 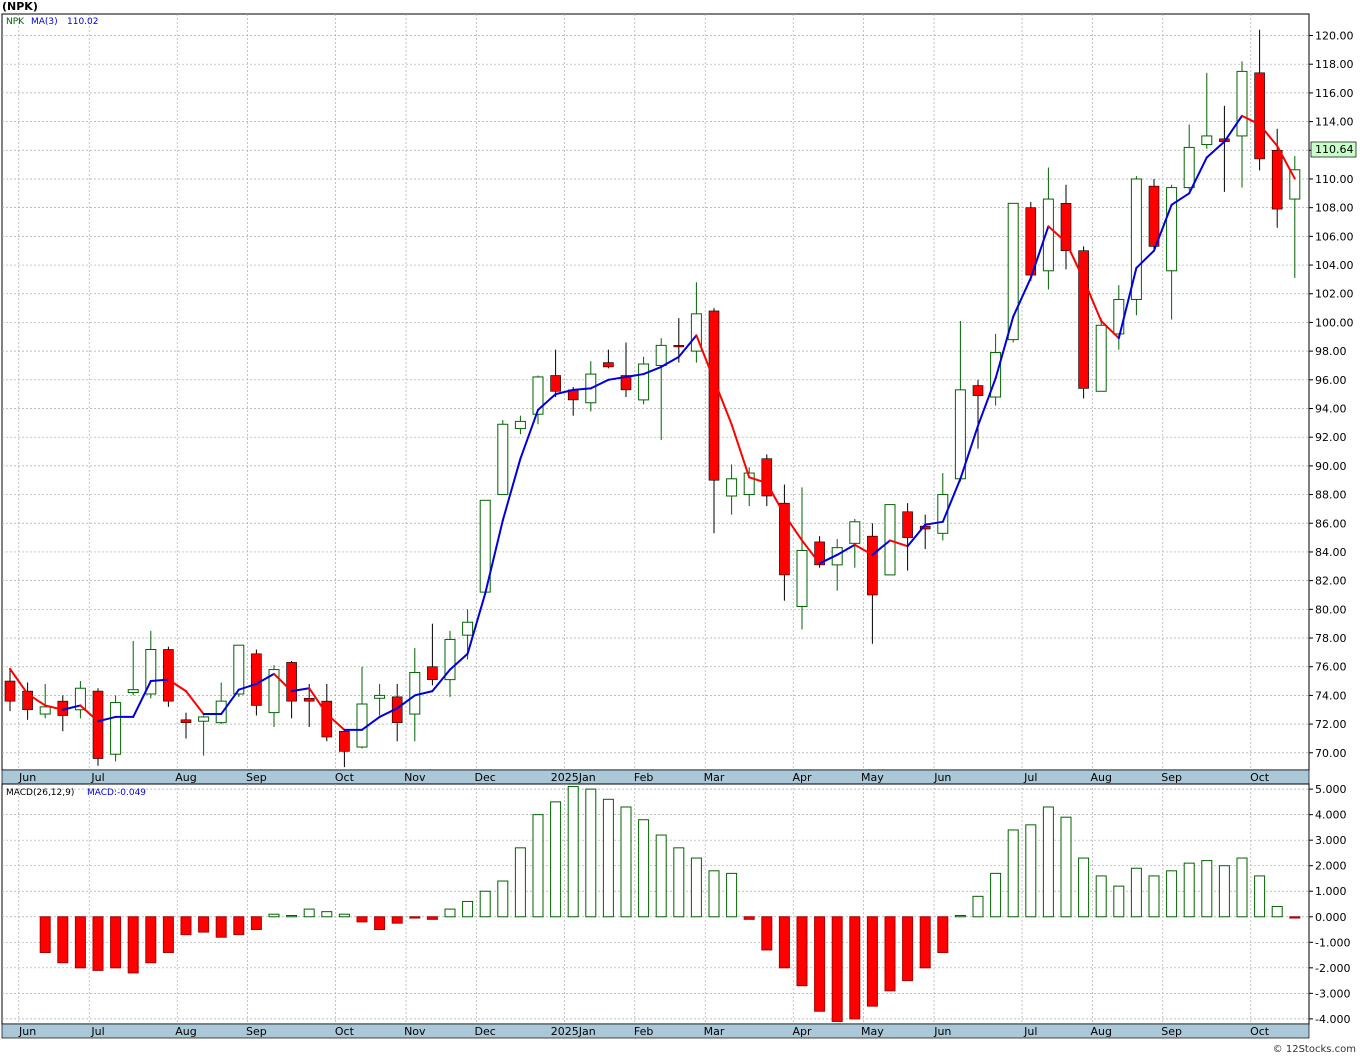 I want to click on copyright-footer: © 12Stocks.com, so click(x=1314, y=1049).